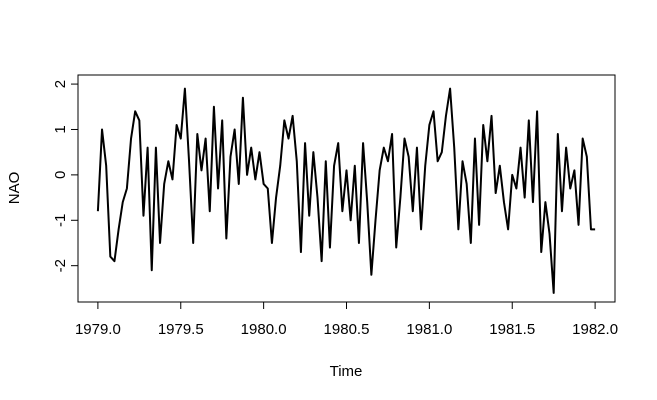 This screenshot has width=657, height=400. What do you see at coordinates (347, 329) in the screenshot?
I see `x-tick-label: 1980.5` at bounding box center [347, 329].